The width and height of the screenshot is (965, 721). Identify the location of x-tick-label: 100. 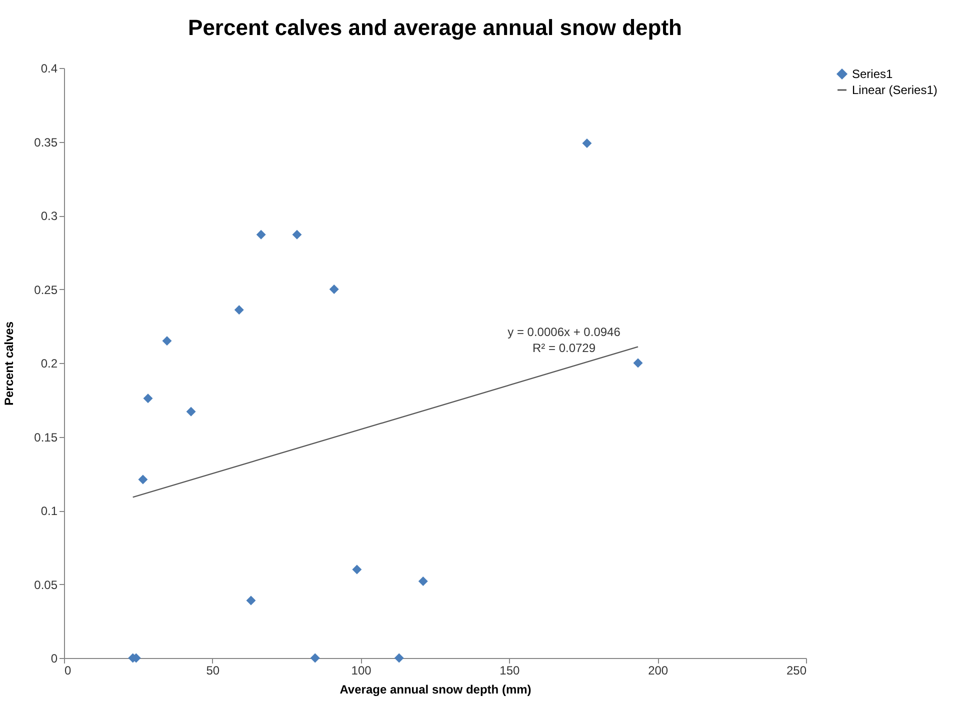
(361, 671).